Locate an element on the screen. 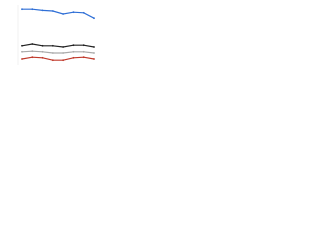 The image size is (320, 240). chart is located at coordinates (50, 35).